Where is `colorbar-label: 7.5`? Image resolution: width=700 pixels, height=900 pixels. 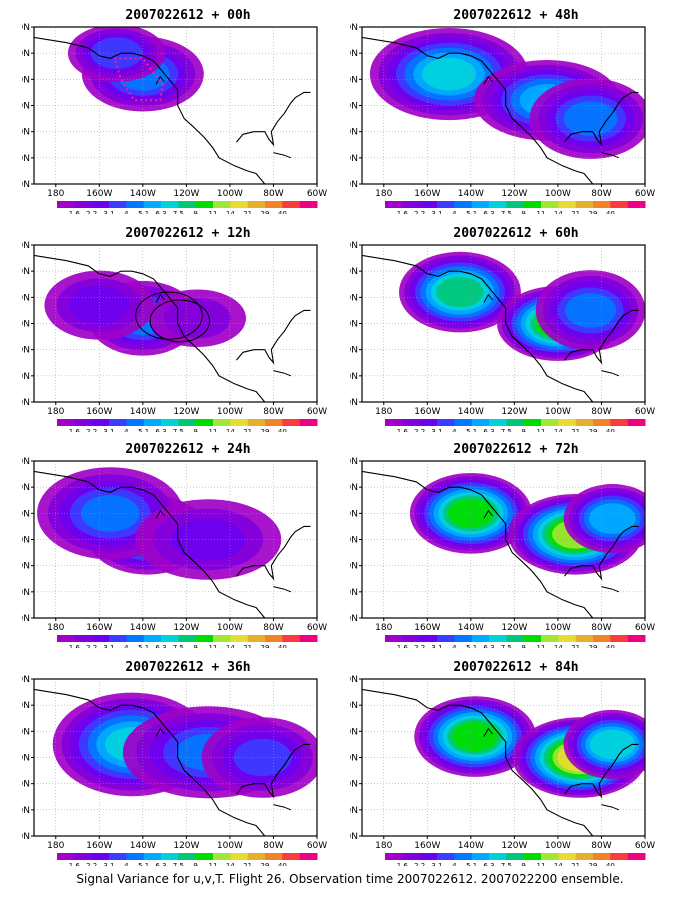 colorbar-label: 7.5 is located at coordinates (178, 646).